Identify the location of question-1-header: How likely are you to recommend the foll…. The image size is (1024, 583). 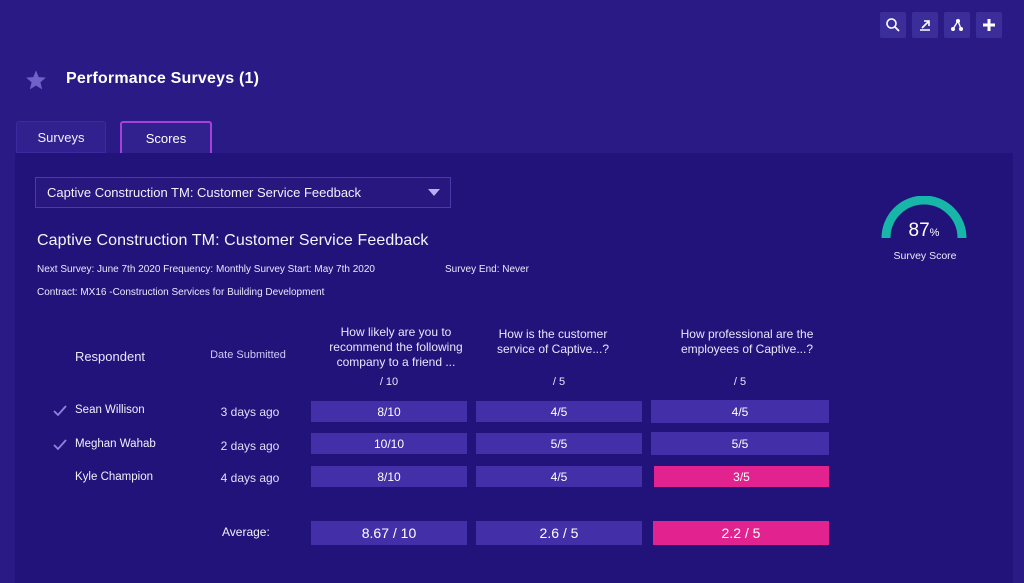
(396, 347).